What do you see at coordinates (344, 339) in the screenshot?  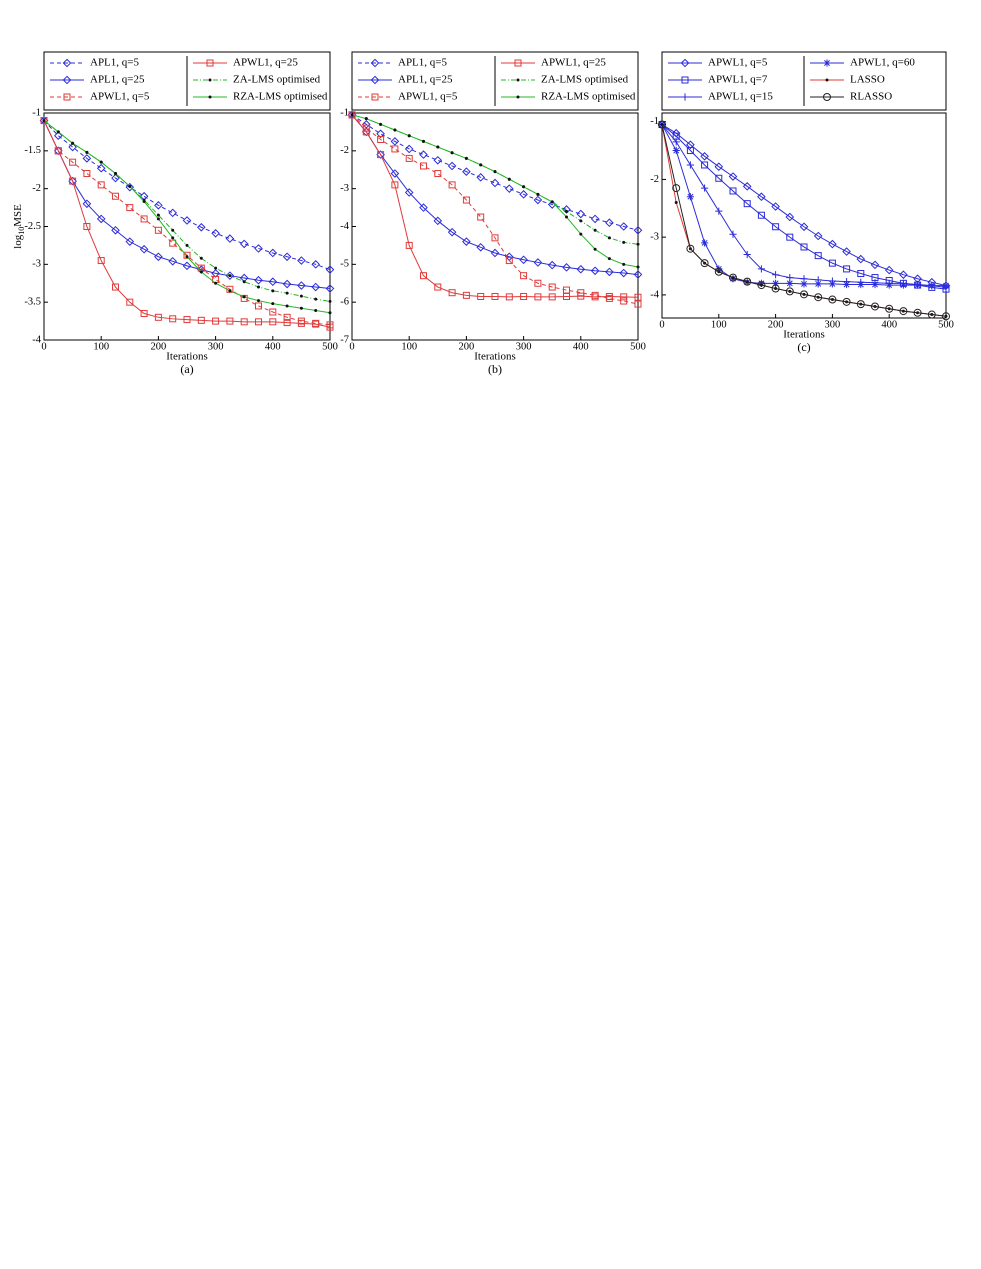 I see `y-tick-label: -7` at bounding box center [344, 339].